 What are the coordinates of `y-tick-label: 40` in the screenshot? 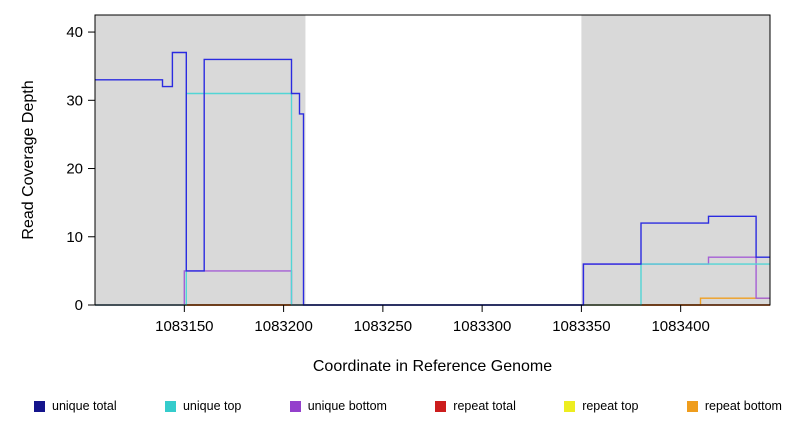 It's located at (74, 32).